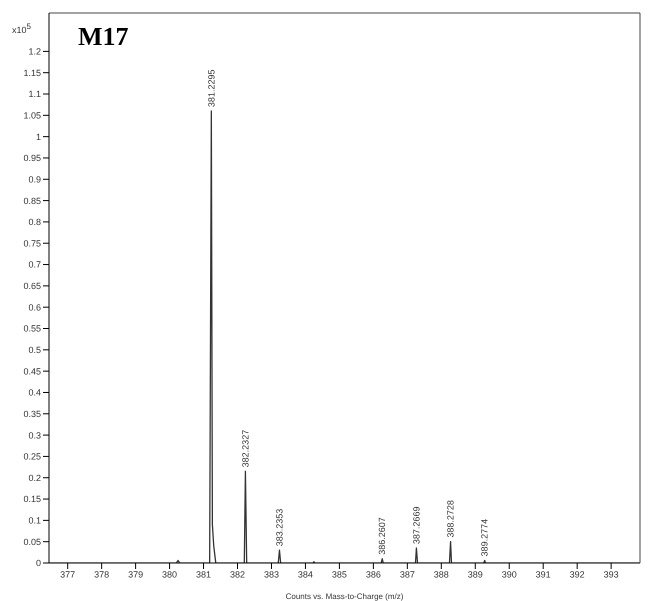  I want to click on y-tick-label: 0.7, so click(34, 265).